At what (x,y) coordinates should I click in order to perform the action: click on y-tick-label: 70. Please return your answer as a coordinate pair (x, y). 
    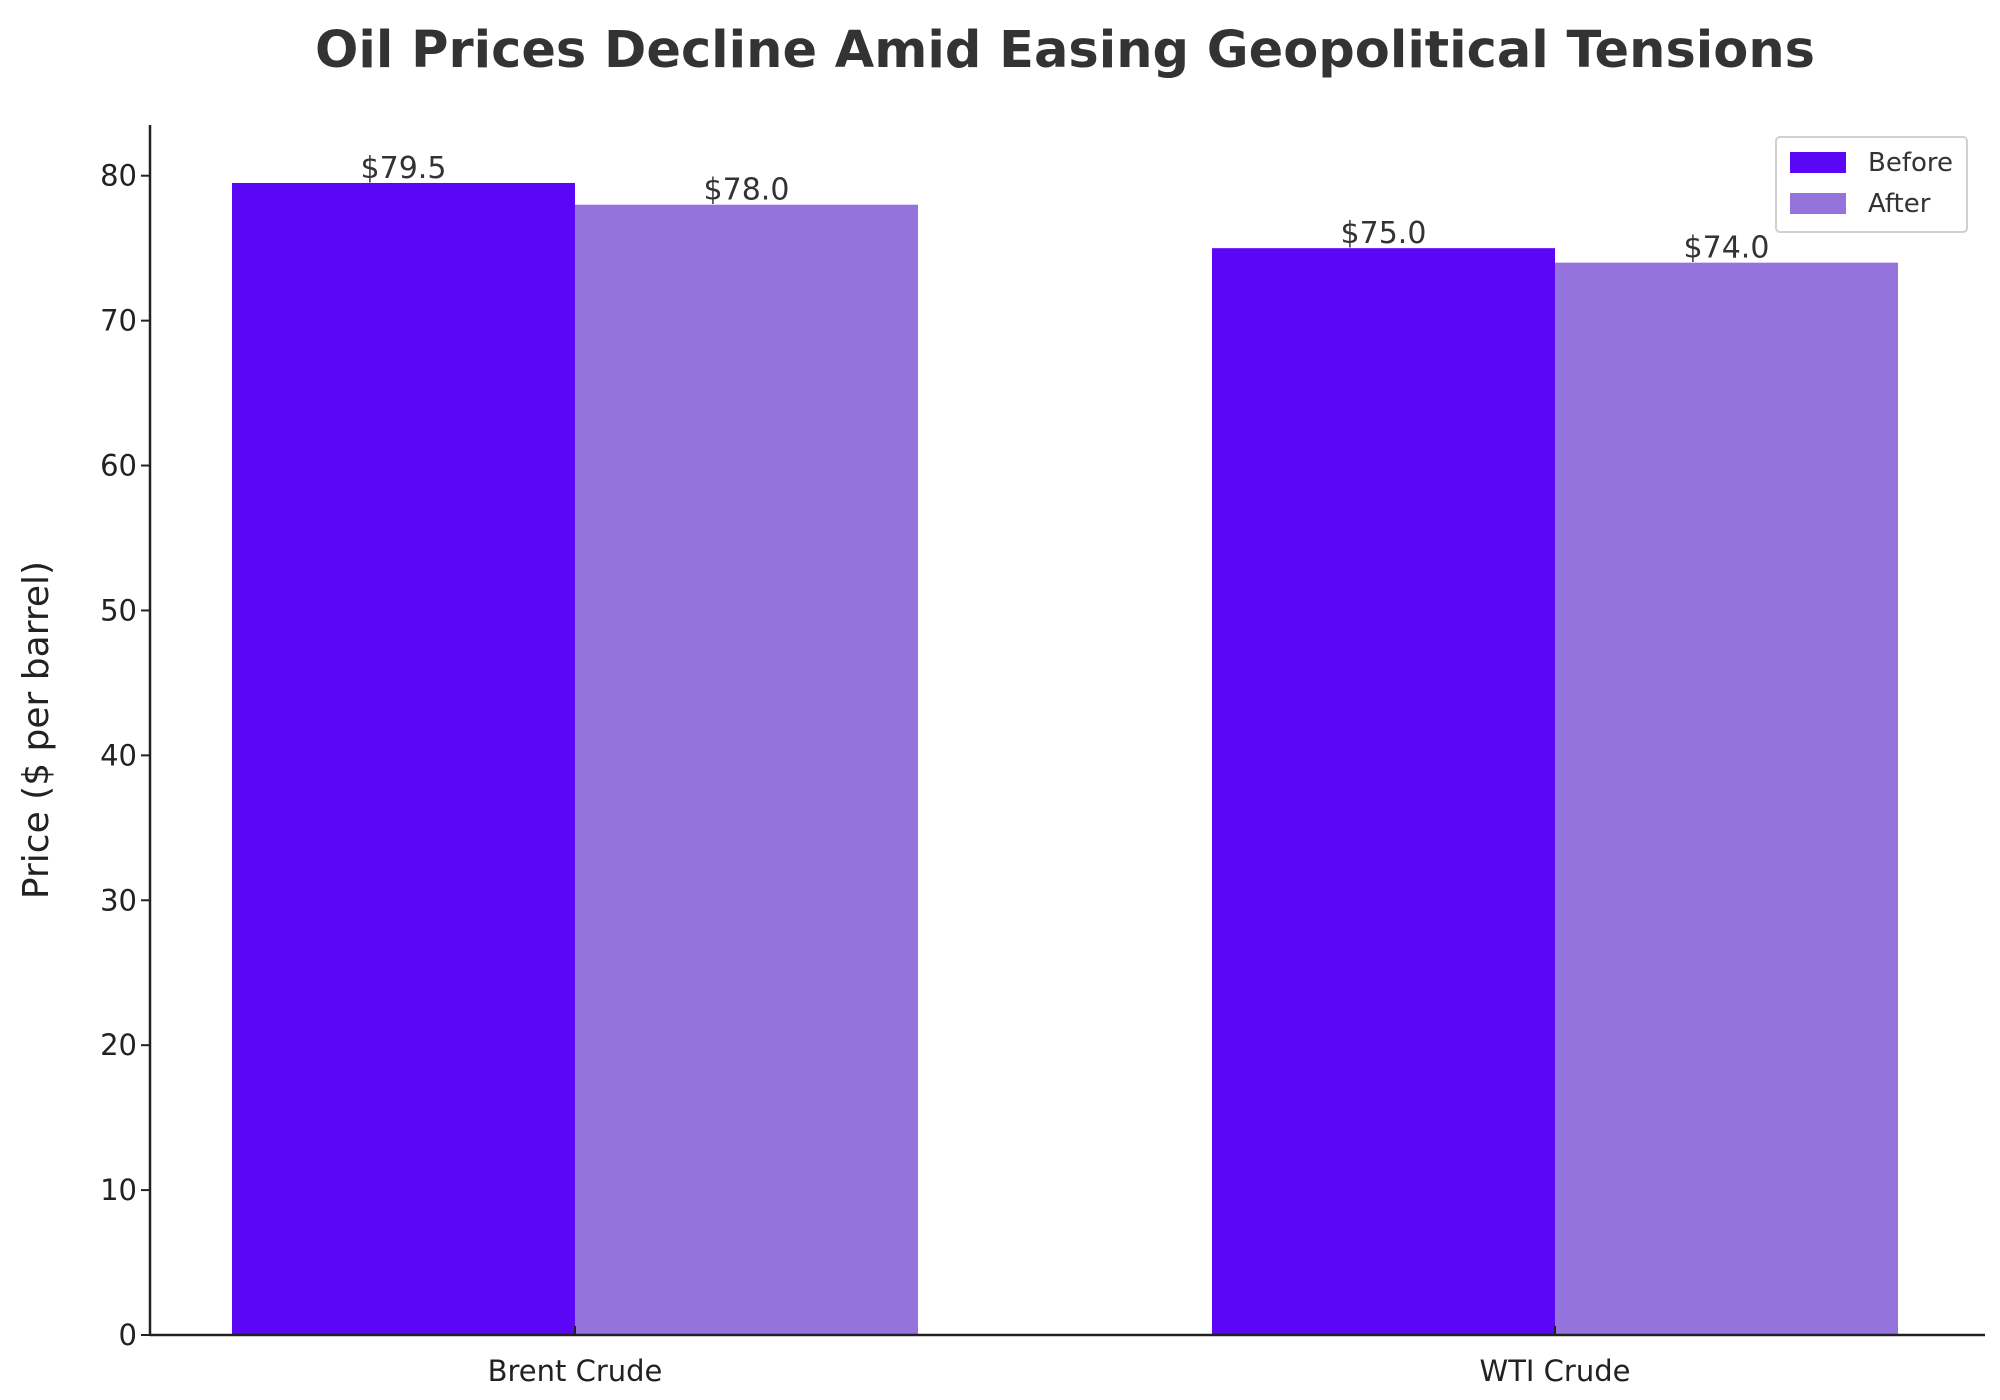
    Looking at the image, I should click on (118, 321).